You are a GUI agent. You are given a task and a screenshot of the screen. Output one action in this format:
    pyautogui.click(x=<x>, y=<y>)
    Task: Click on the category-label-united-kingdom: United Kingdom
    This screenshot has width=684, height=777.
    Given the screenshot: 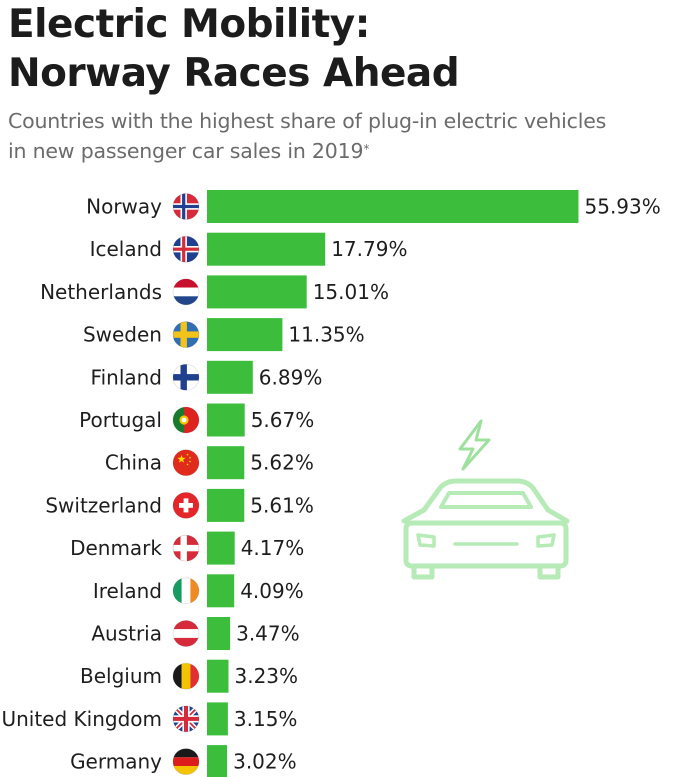 What is the action you would take?
    pyautogui.click(x=81, y=719)
    